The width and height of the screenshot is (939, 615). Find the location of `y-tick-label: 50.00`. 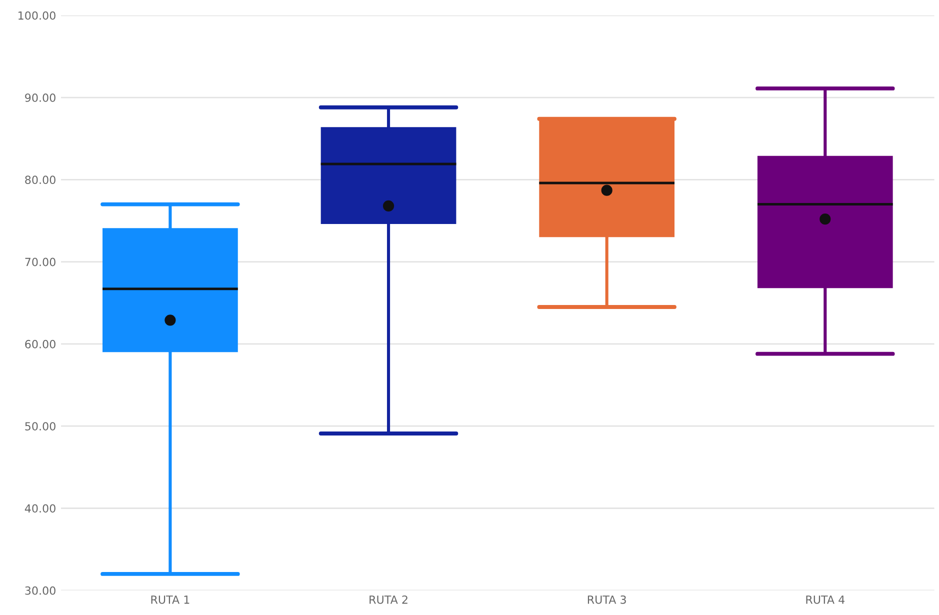

y-tick-label: 50.00 is located at coordinates (40, 426).